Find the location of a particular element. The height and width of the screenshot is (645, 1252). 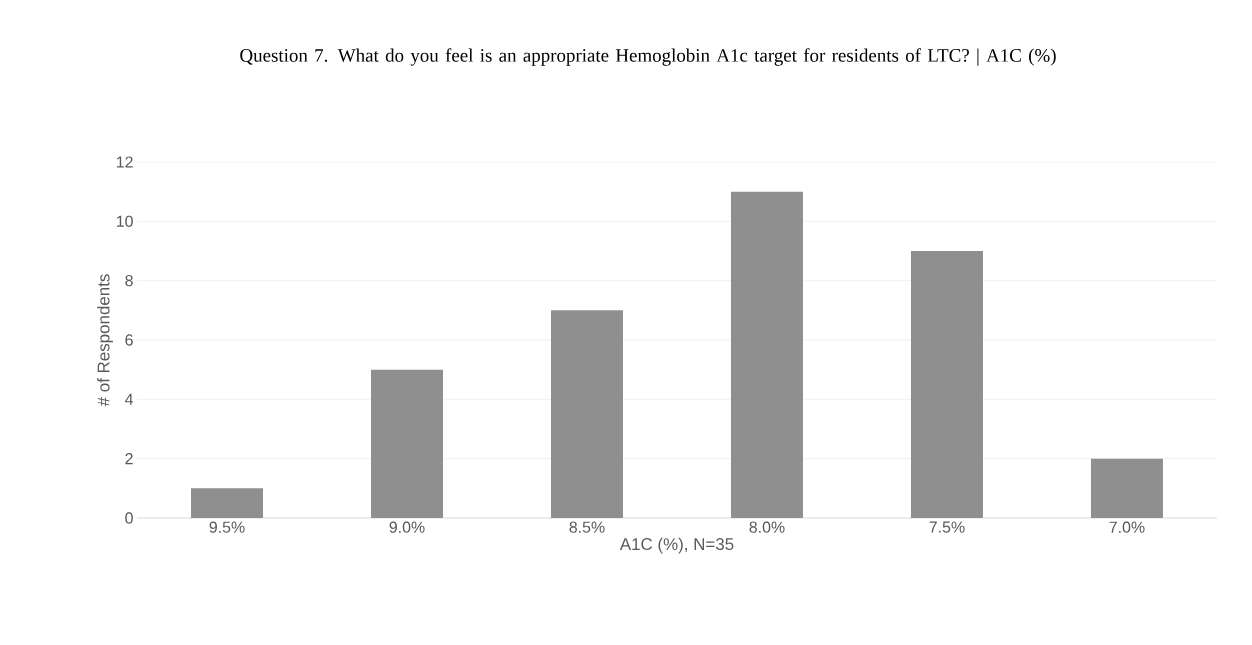

y-tick-label: 8 is located at coordinates (129, 281).